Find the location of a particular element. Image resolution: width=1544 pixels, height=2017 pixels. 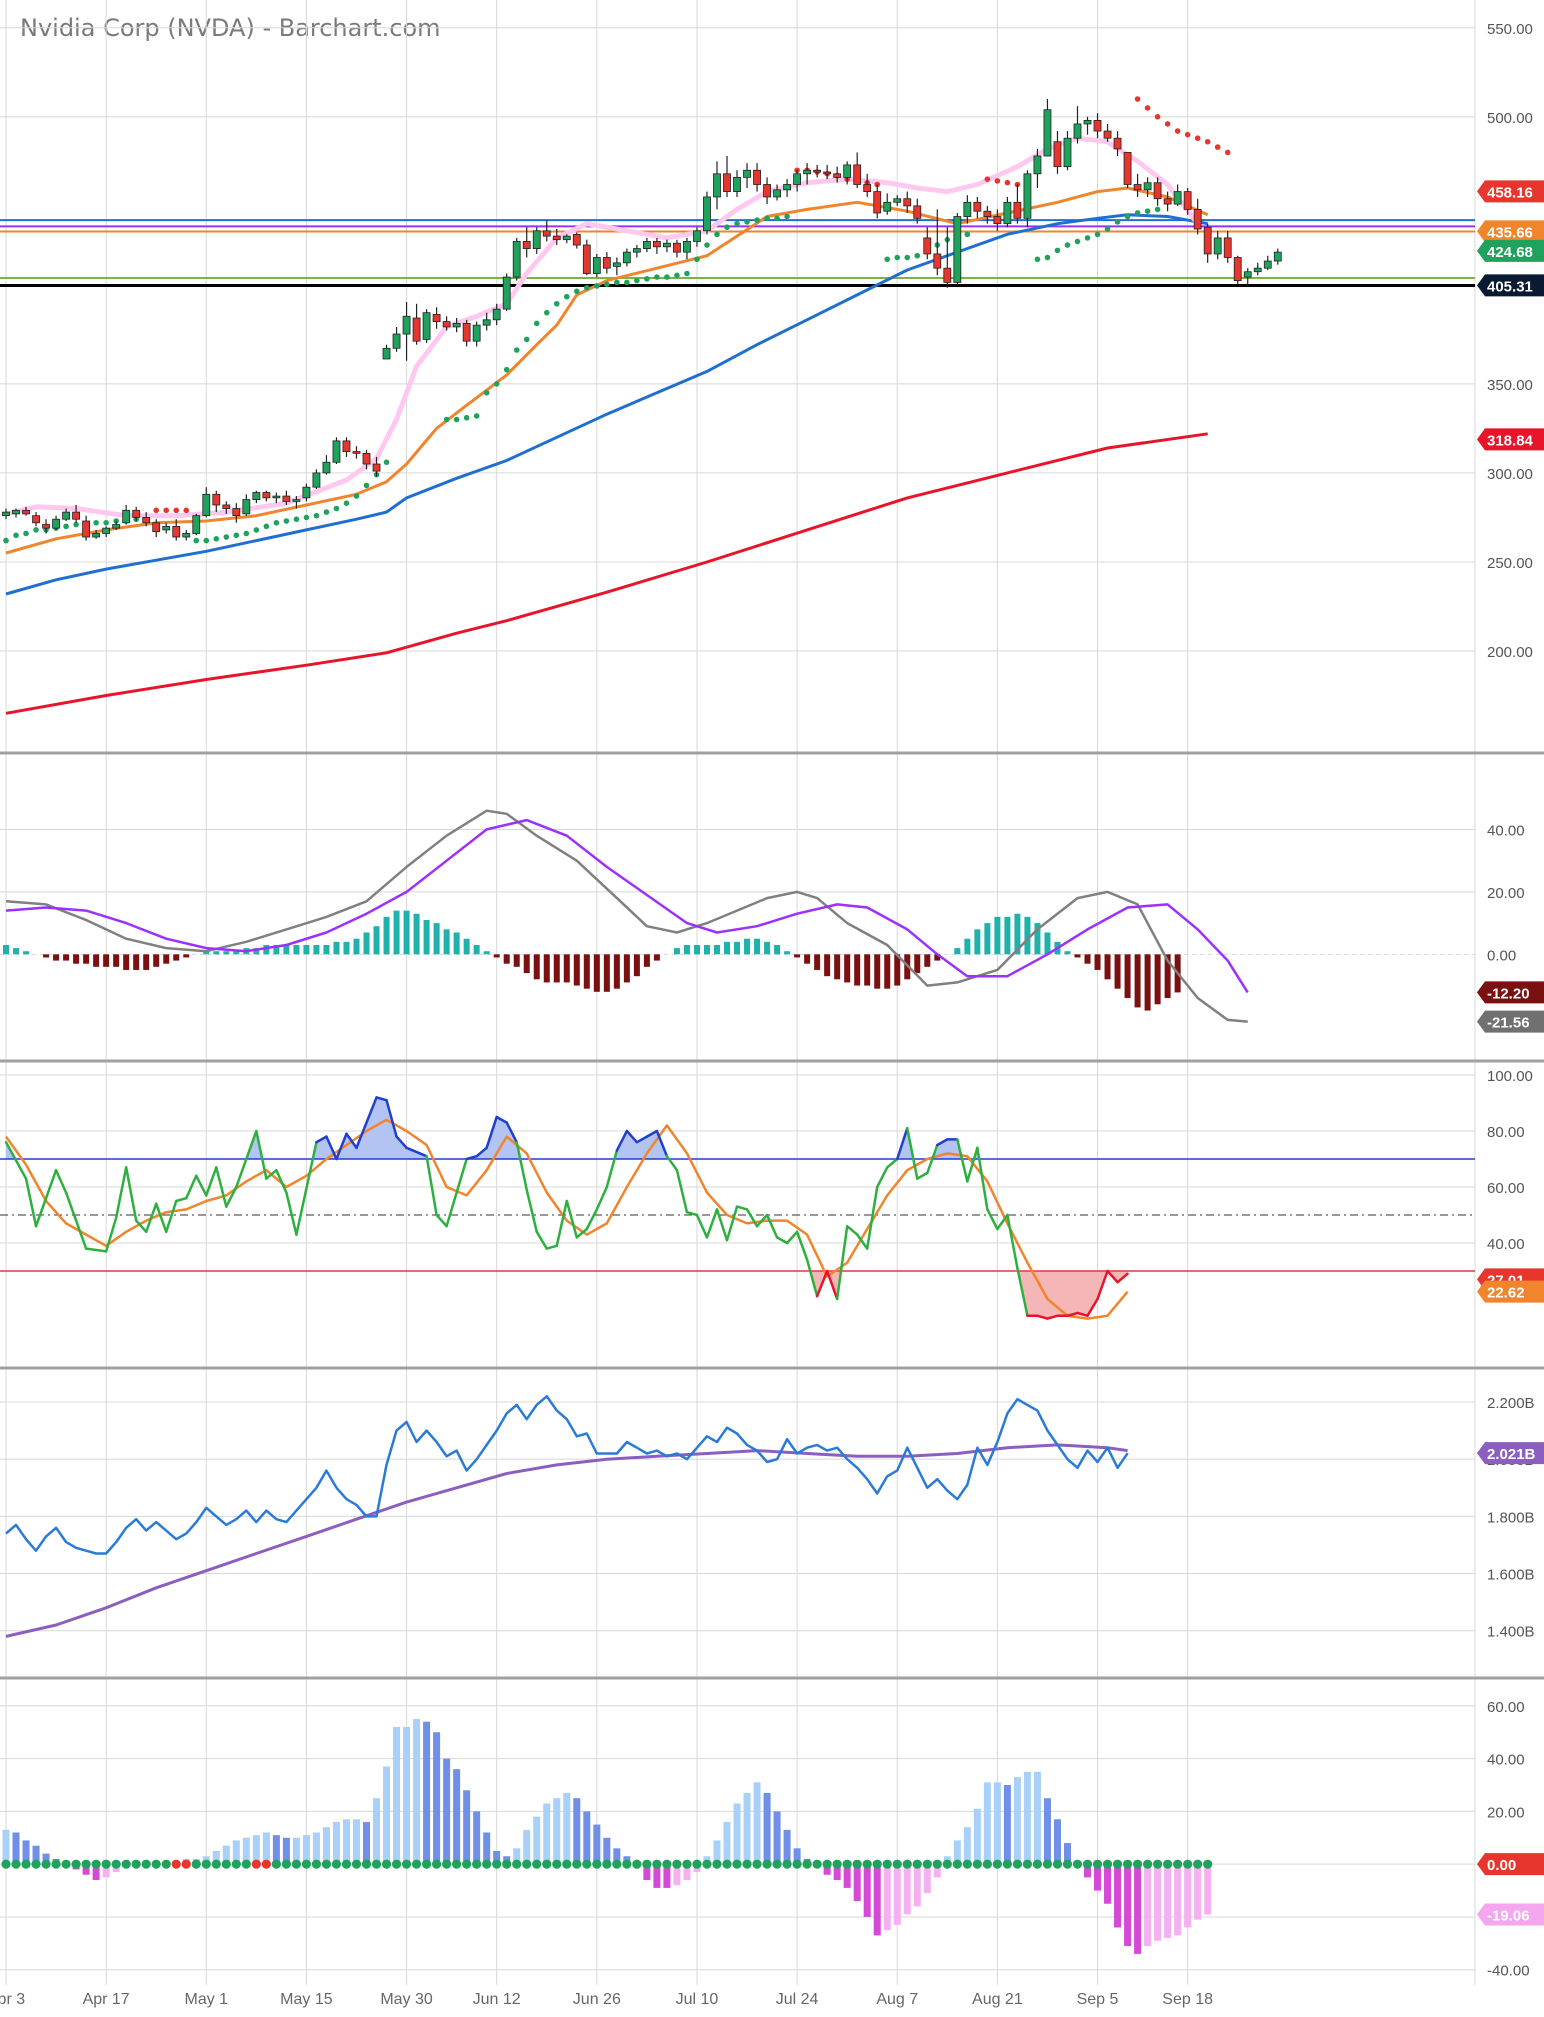

price-badge-label: 405.31 is located at coordinates (1510, 286).